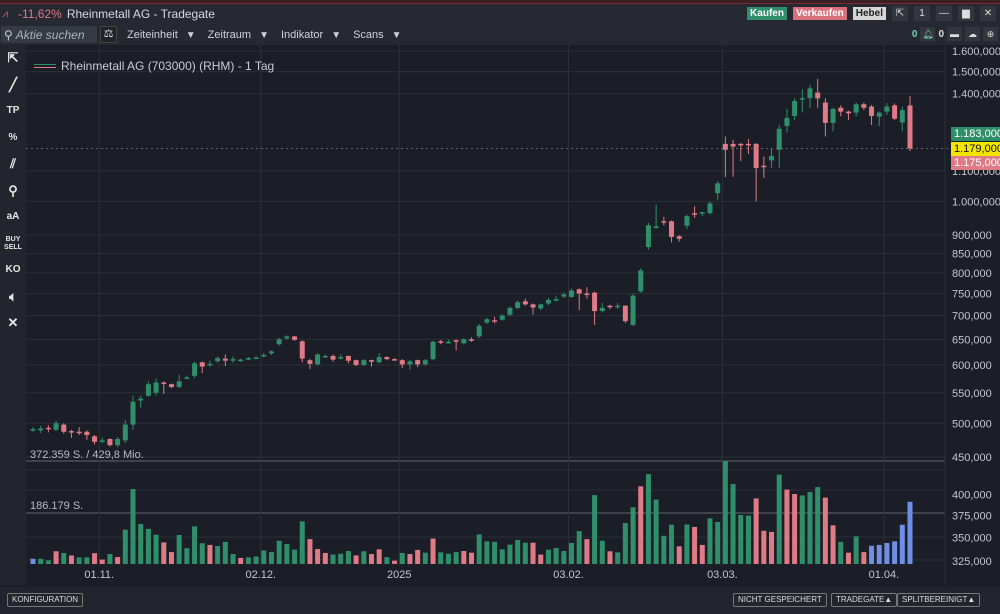 The height and width of the screenshot is (614, 1000). What do you see at coordinates (944, 13) in the screenshot?
I see `minimize-icon: —` at bounding box center [944, 13].